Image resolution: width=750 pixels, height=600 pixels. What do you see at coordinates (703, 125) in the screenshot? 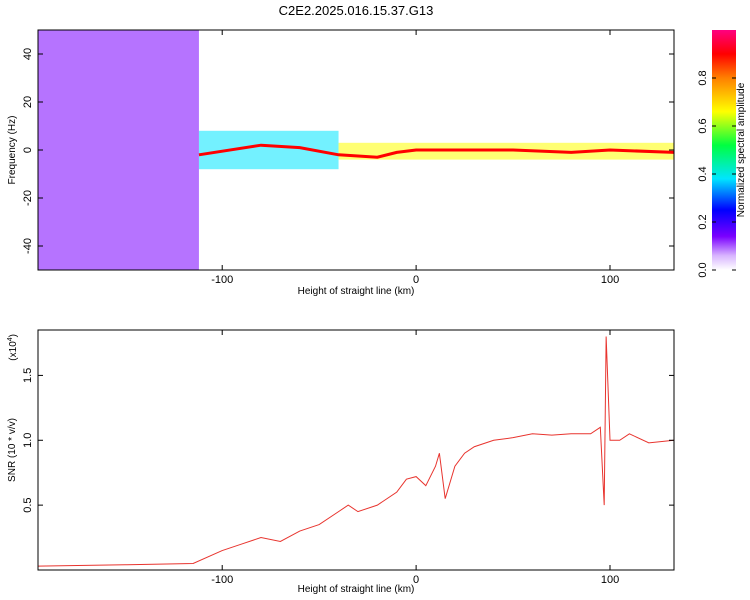
I see `colorbar-tick-label: 0.6` at bounding box center [703, 125].